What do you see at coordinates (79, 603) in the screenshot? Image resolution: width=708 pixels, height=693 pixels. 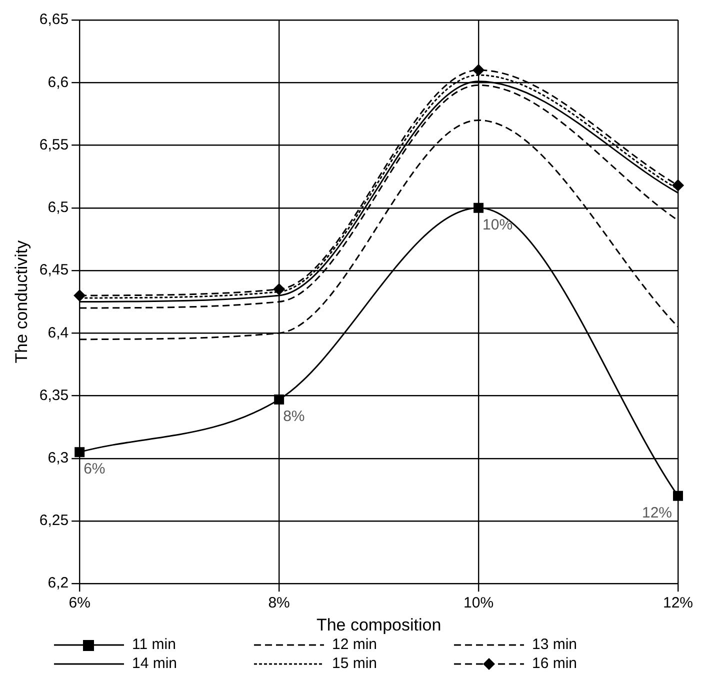 I see `x-tick-label: 6%` at bounding box center [79, 603].